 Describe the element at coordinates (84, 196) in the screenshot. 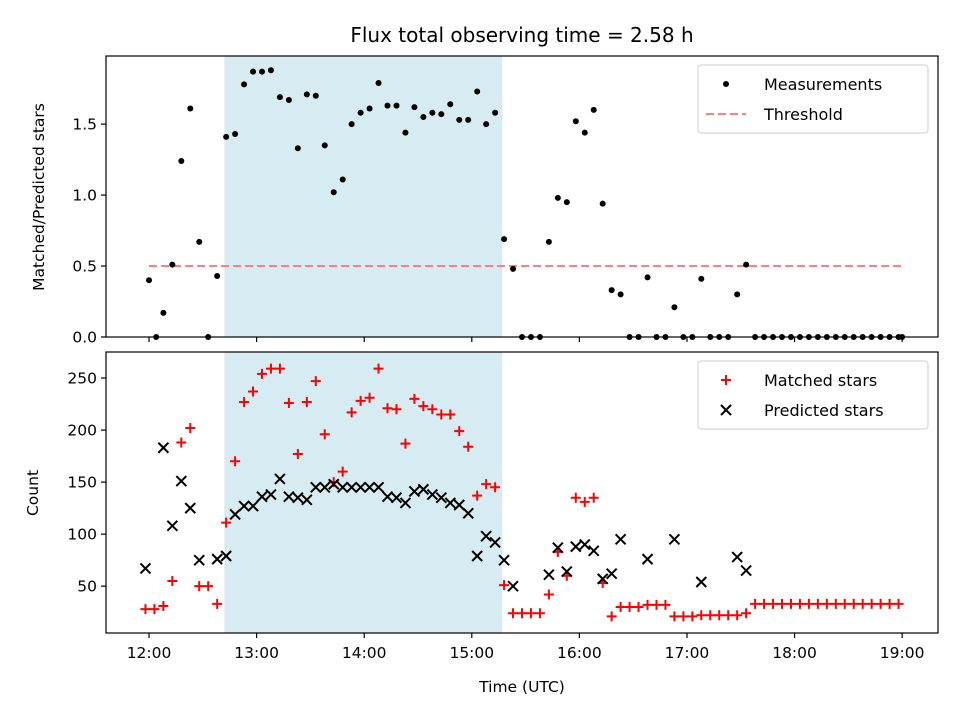

I see `top-y-tick-label: 1.0` at that location.